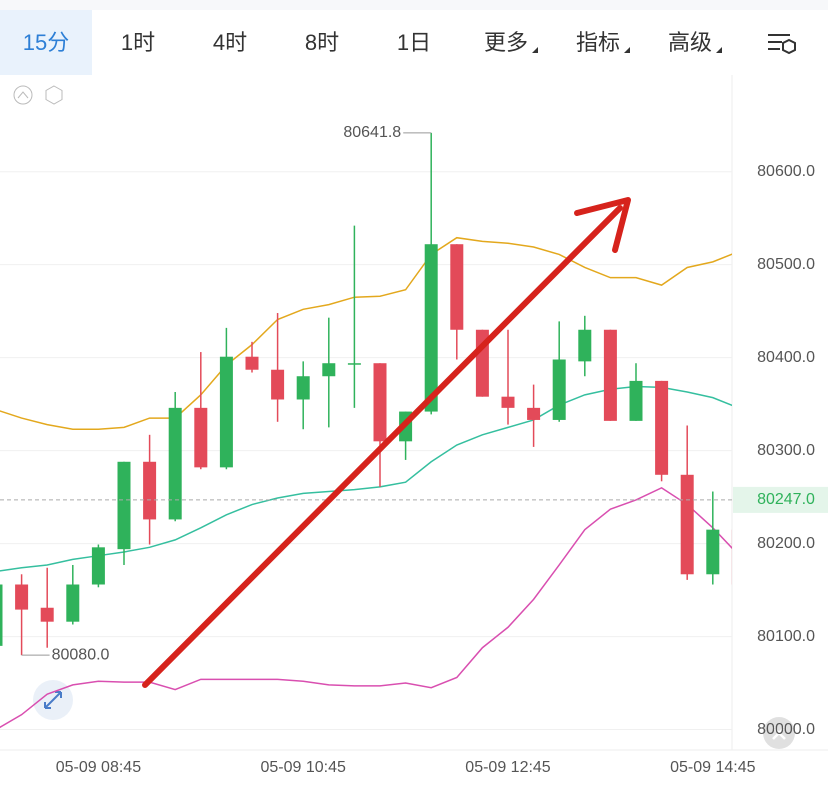  What do you see at coordinates (138, 42) in the screenshot?
I see `timeframe-tab: 1时` at bounding box center [138, 42].